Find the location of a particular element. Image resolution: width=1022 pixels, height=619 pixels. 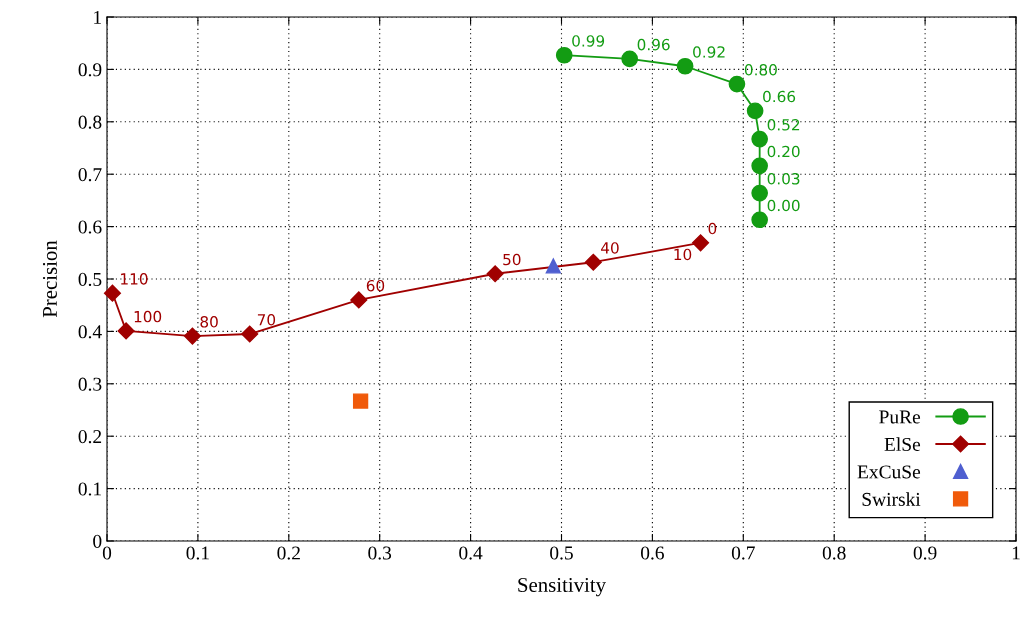

annotation: 0.96 is located at coordinates (653, 44).